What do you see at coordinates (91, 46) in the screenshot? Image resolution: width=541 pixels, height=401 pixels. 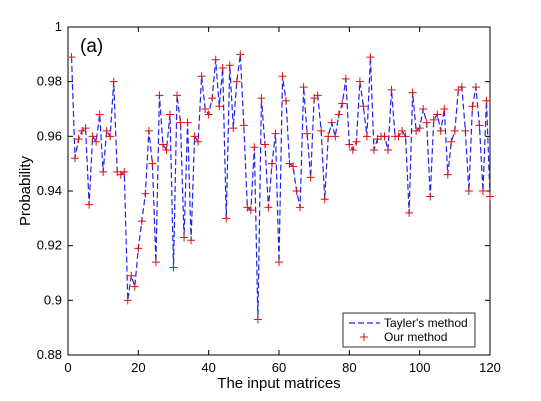 I see `panel-label: (a)` at bounding box center [91, 46].